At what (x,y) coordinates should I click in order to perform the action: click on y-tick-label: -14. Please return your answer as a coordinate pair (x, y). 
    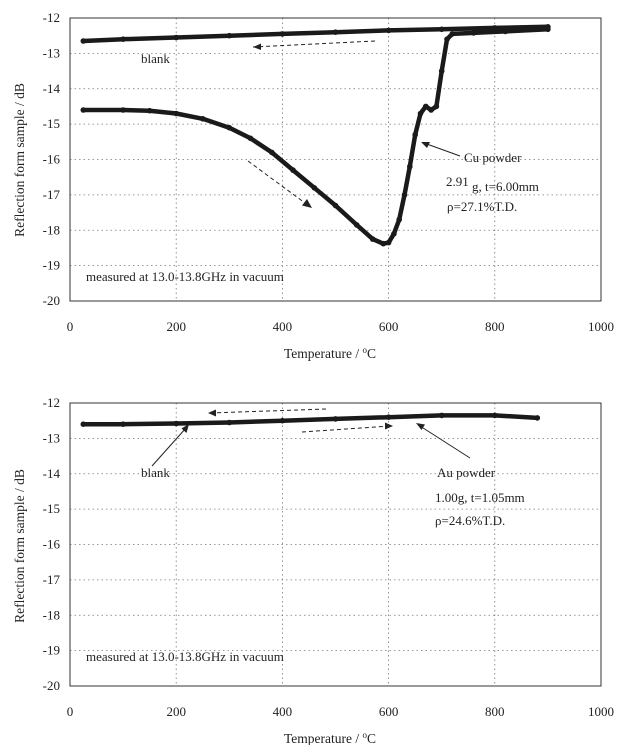
    Looking at the image, I should click on (52, 473).